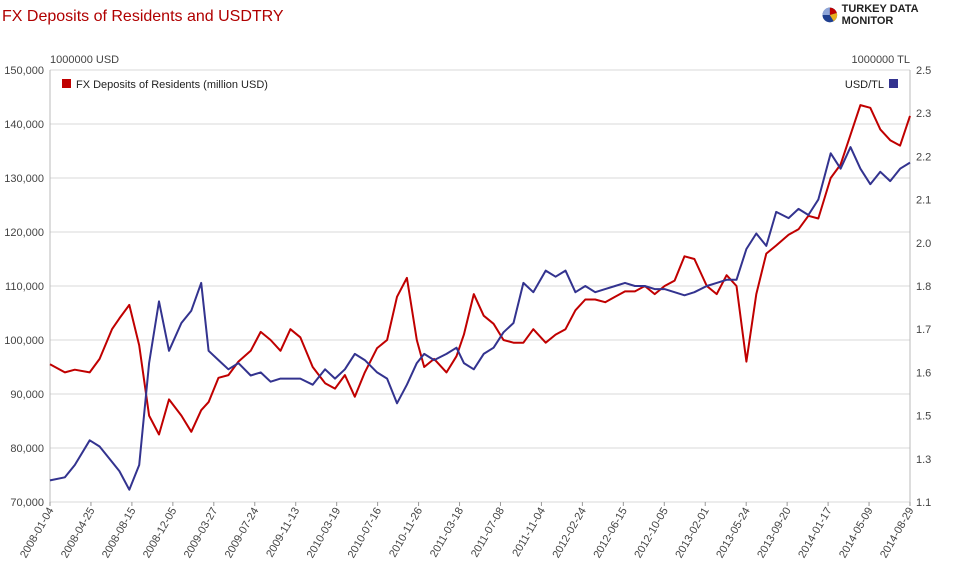 This screenshot has height=570, width=970. I want to click on x-tick-label: 2009-07-24, so click(242, 533).